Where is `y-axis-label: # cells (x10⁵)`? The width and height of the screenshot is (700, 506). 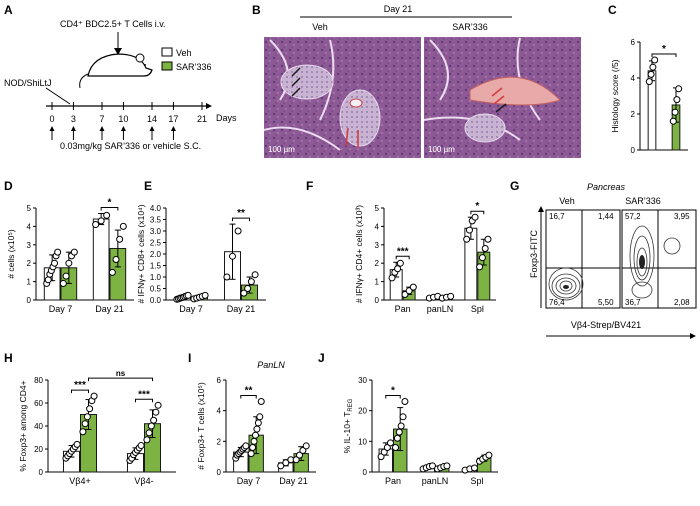
y-axis-label: # cells (x10⁵) is located at coordinates (11, 254).